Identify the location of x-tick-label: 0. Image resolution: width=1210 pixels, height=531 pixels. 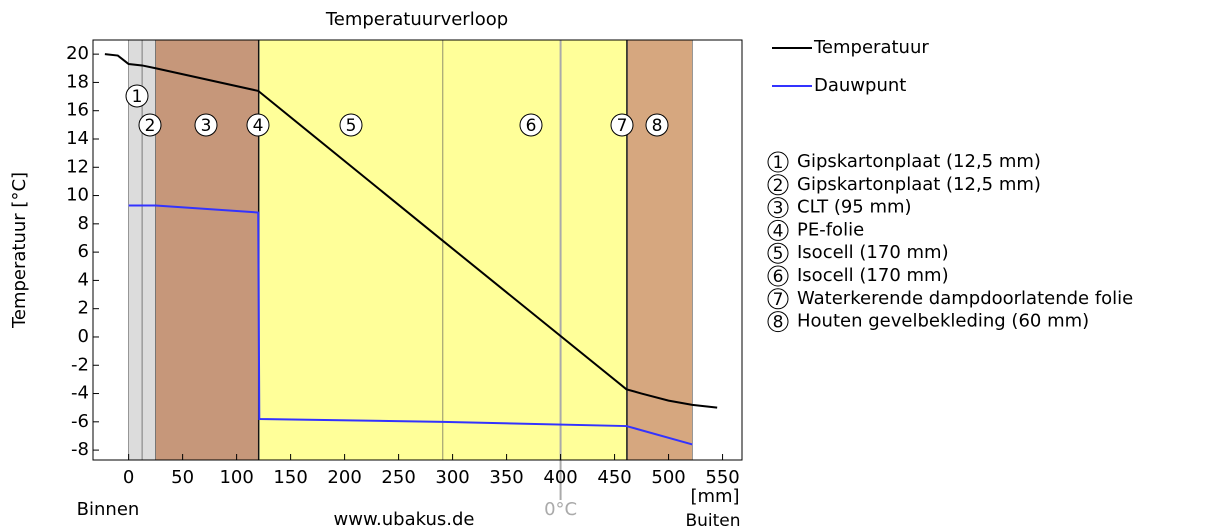
(128, 477).